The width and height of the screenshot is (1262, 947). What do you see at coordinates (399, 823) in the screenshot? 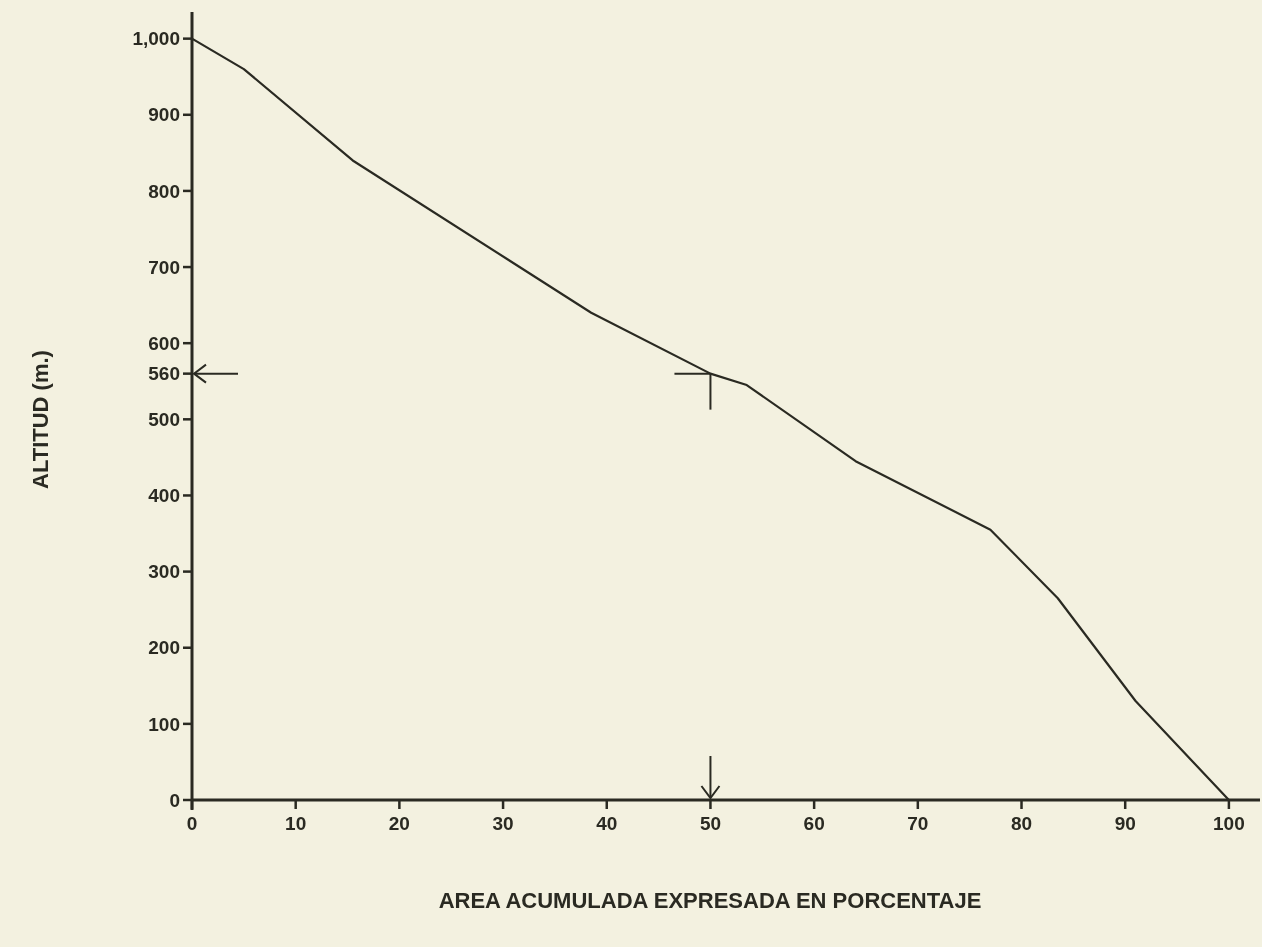
I see `x-tick-label: 20` at bounding box center [399, 823].